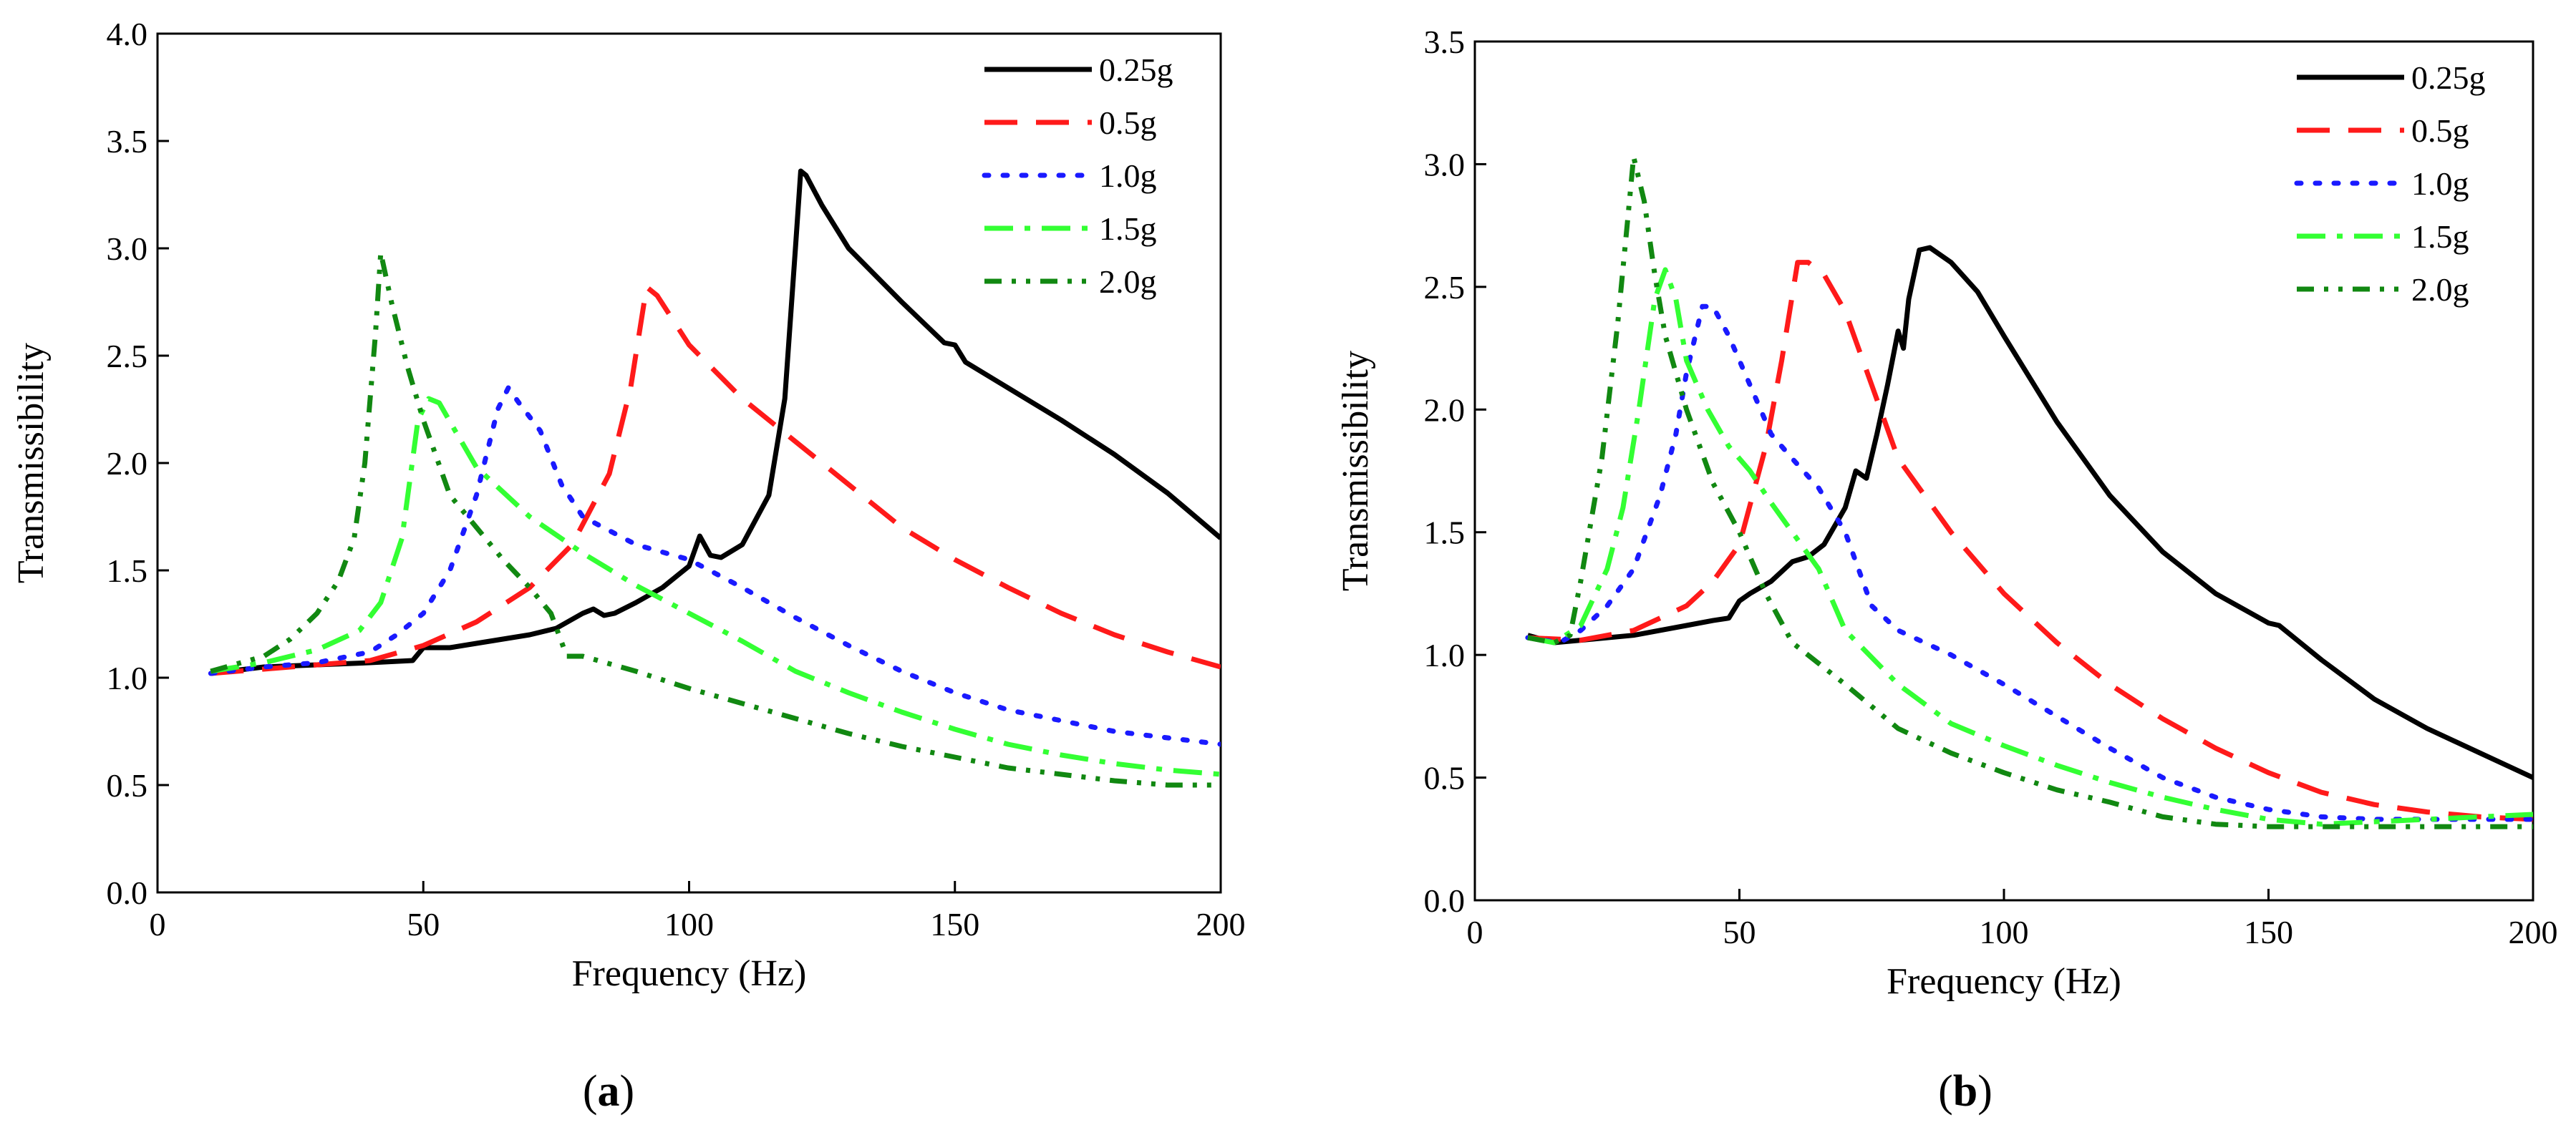 The height and width of the screenshot is (1130, 2576). What do you see at coordinates (608, 1091) in the screenshot?
I see `panel-caption: (a)` at bounding box center [608, 1091].